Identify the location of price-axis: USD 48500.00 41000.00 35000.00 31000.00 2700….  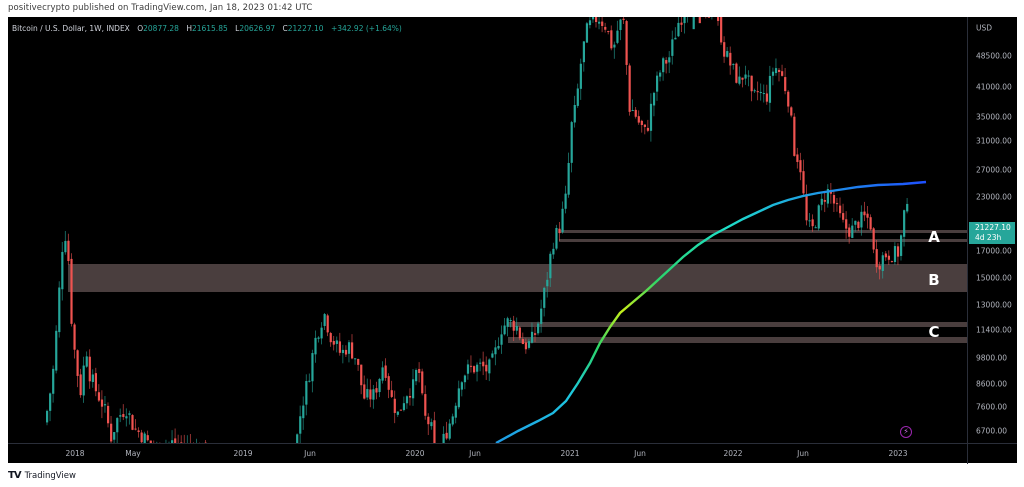
(992, 230).